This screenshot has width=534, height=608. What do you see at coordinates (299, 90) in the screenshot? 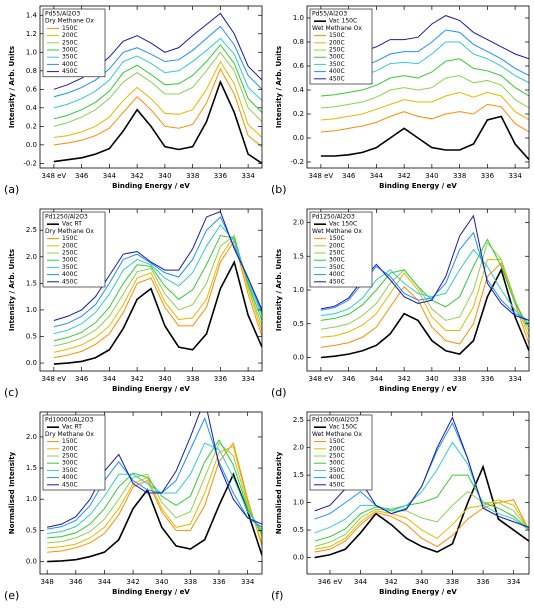
I see `y-tick-label: 0.4` at bounding box center [299, 90].